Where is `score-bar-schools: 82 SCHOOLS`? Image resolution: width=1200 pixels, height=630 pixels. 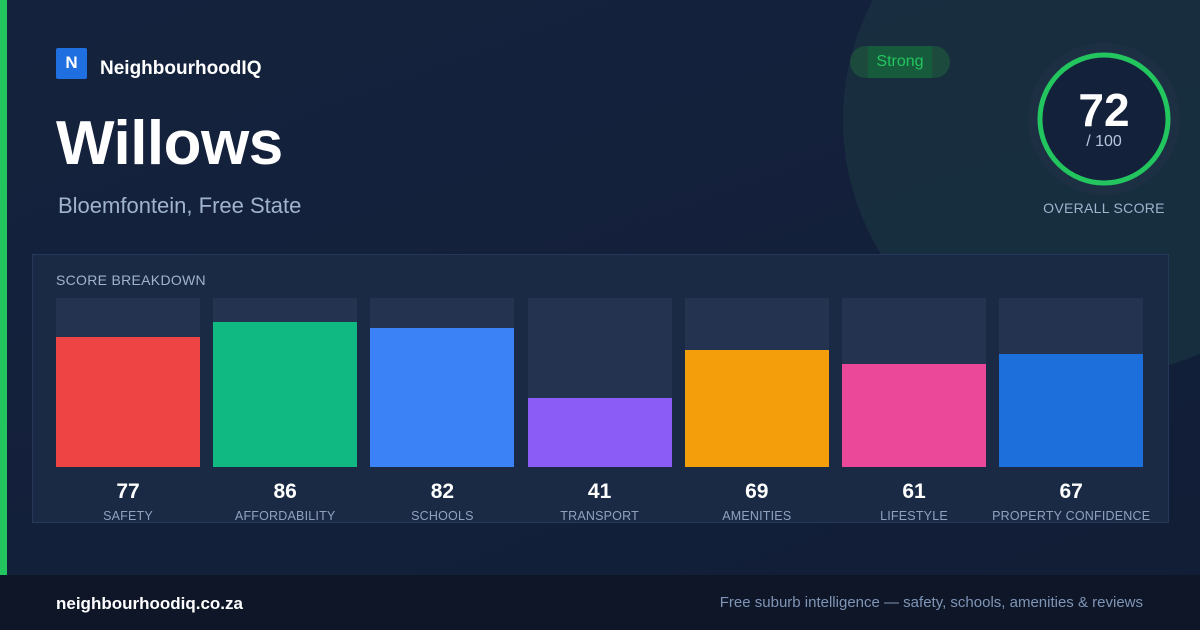
score-bar-schools: 82 SCHOOLS is located at coordinates (442, 410).